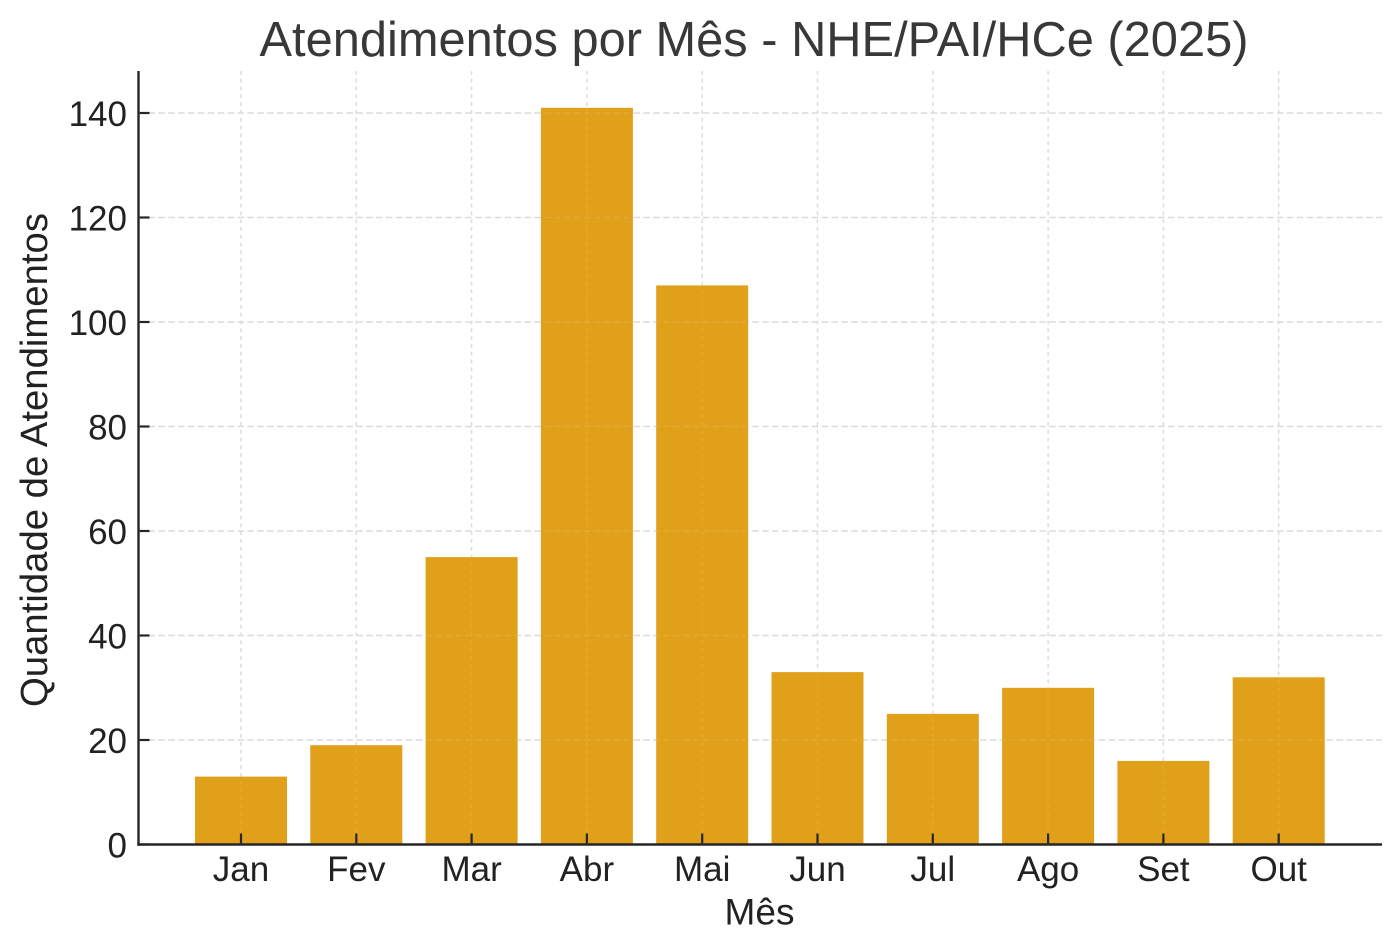 The height and width of the screenshot is (945, 1400). I want to click on svg-text: Out, so click(1278, 869).